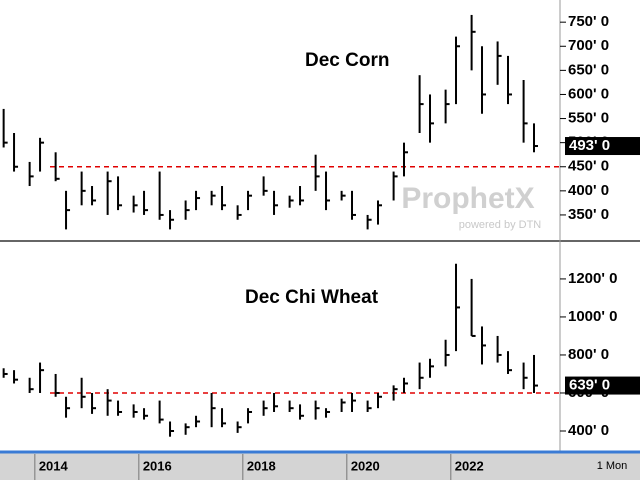  Describe the element at coordinates (588, 93) in the screenshot. I see `y-tick-label: 600' 0` at that location.